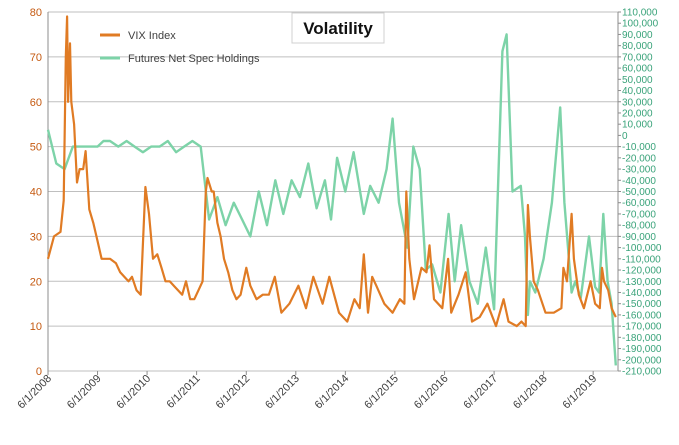 The height and width of the screenshot is (445, 679). Describe the element at coordinates (194, 59) in the screenshot. I see `legend-label-futures: Futures Net Spec Holdings` at that location.